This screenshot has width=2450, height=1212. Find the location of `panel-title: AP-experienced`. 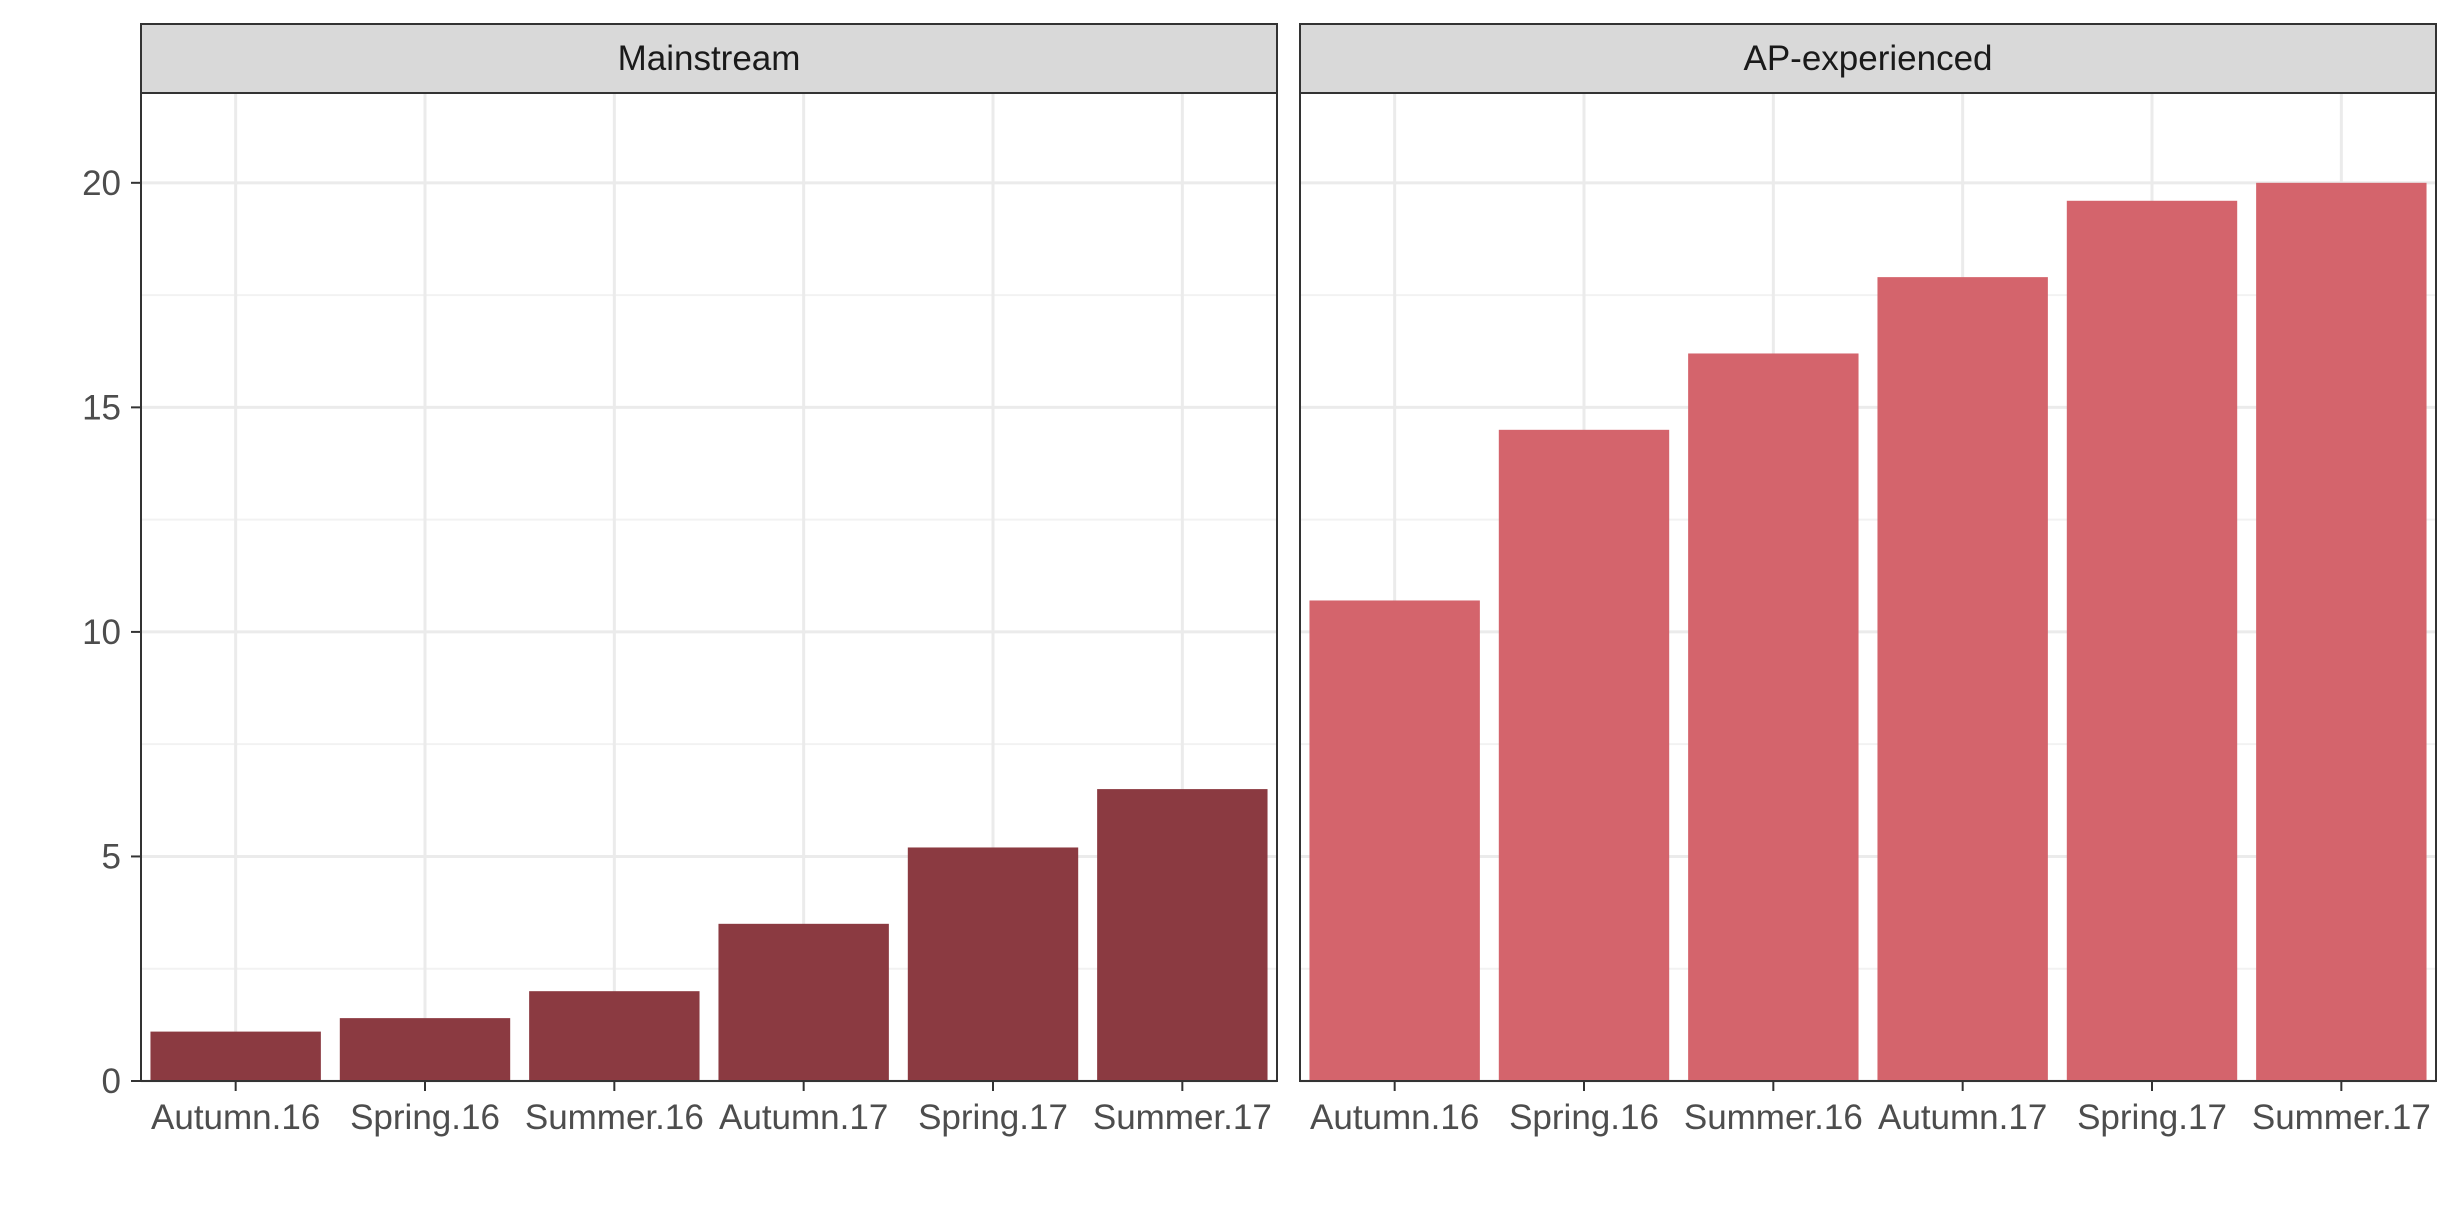

panel-title: AP-experienced is located at coordinates (1867, 58).